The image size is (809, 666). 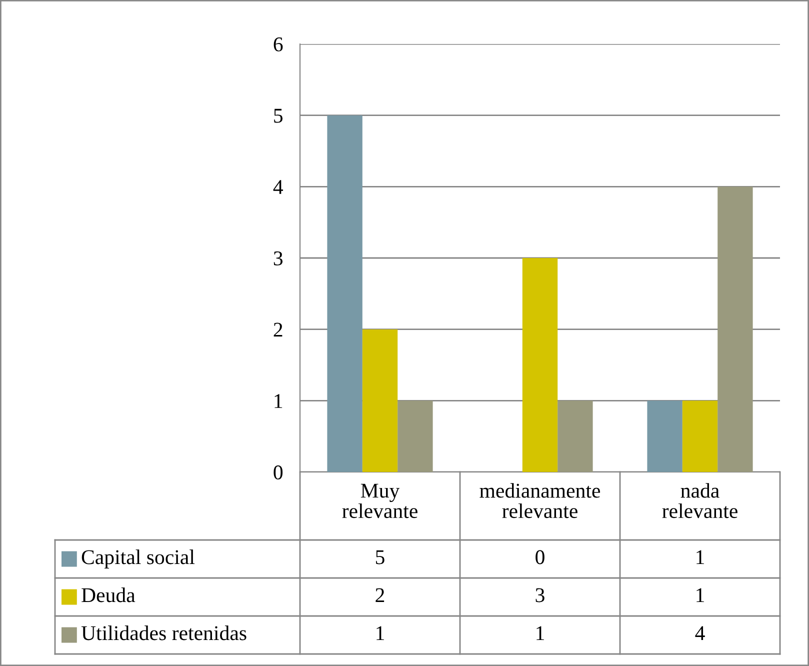 What do you see at coordinates (700, 633) in the screenshot?
I see `data-label: 4` at bounding box center [700, 633].